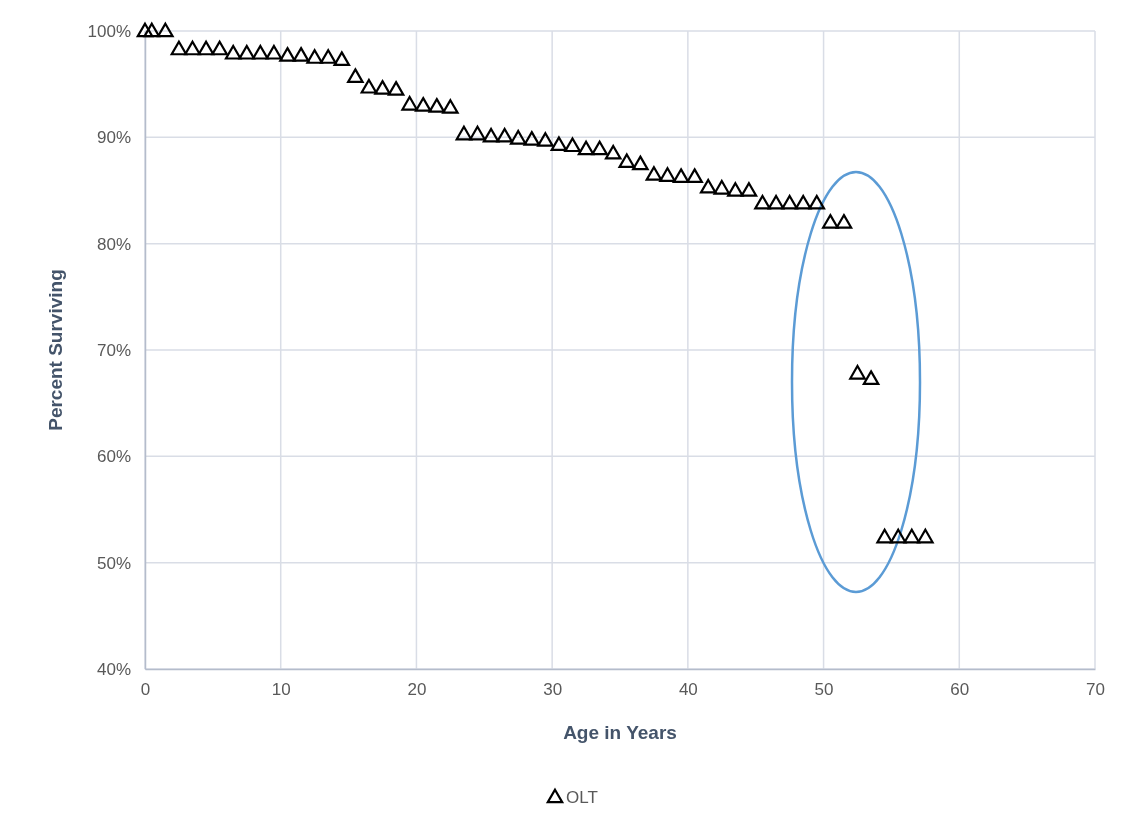 The image size is (1135, 829). Describe the element at coordinates (1095, 690) in the screenshot. I see `x-tick-label: 70` at that location.